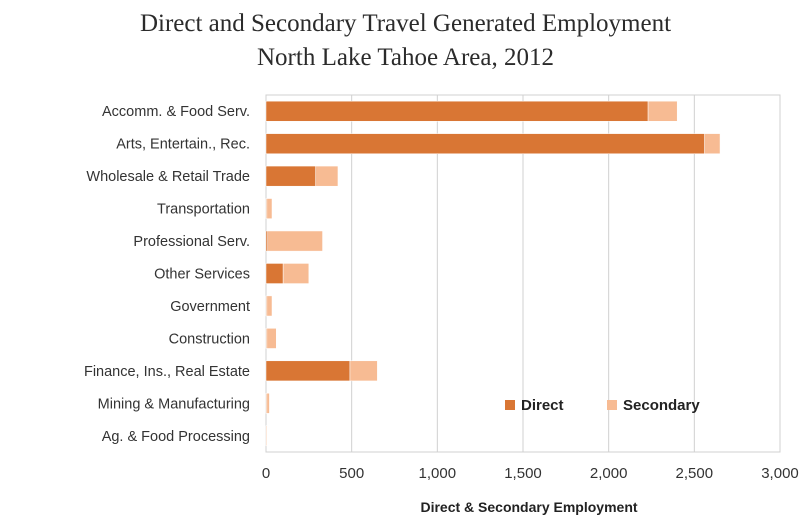  What do you see at coordinates (542, 405) in the screenshot?
I see `legend-label: Direct` at bounding box center [542, 405].